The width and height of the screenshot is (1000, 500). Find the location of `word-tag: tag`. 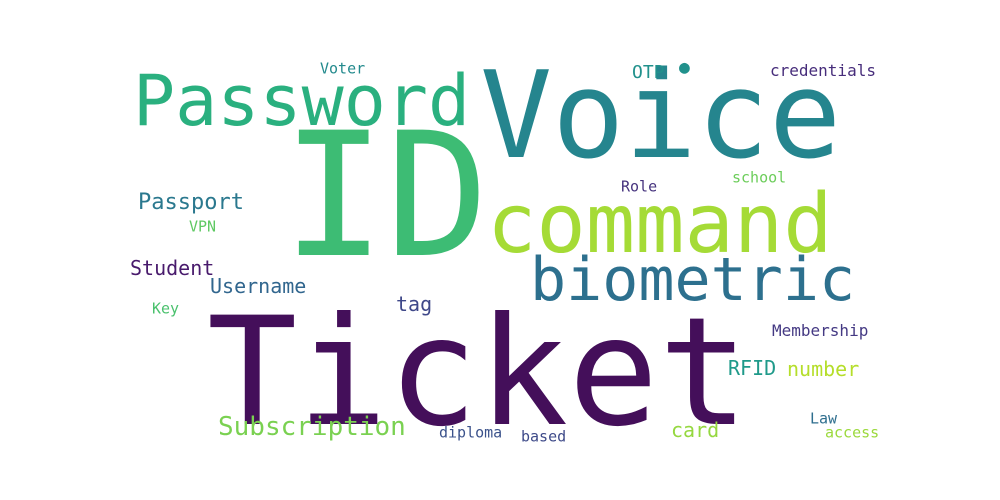

word-tag: tag is located at coordinates (414, 304).